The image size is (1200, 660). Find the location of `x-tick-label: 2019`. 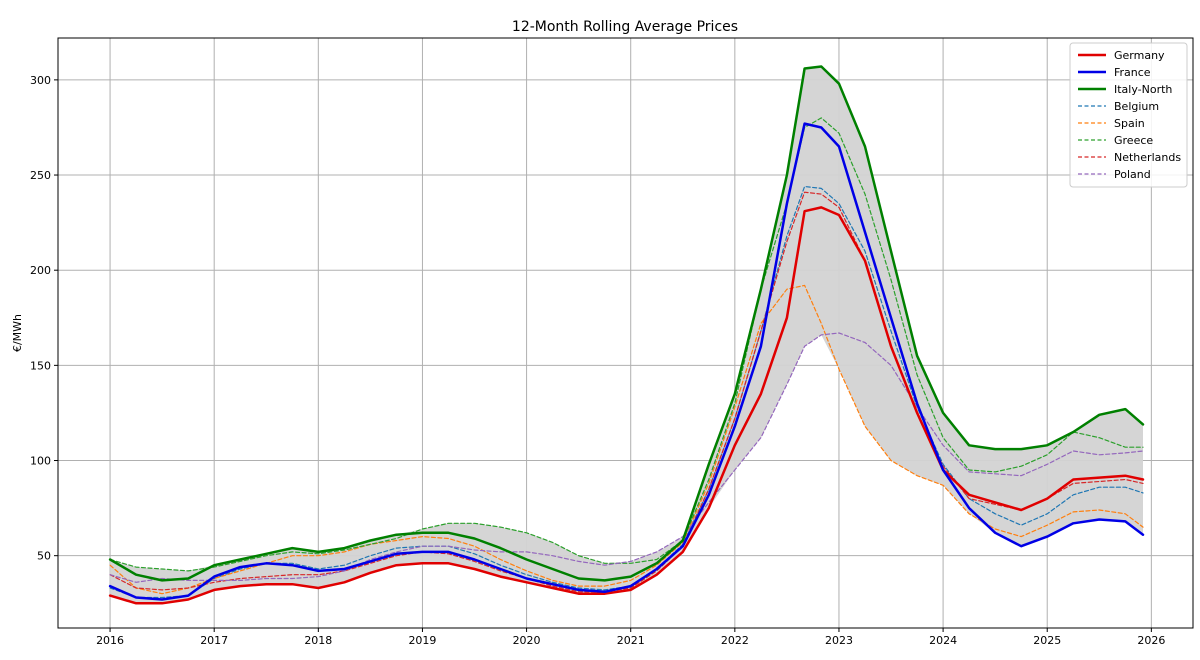

x-tick-label: 2019 is located at coordinates (422, 640).